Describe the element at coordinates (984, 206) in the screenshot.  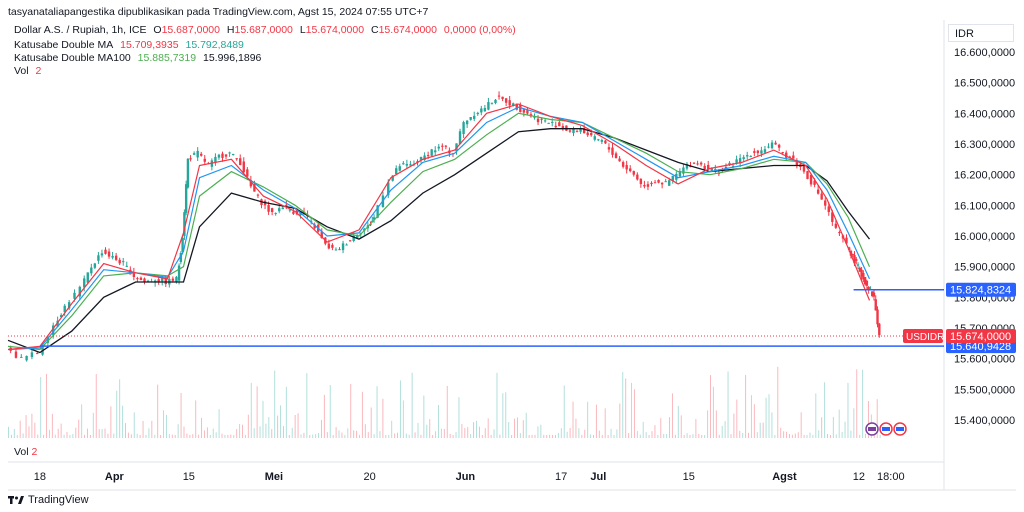
I see `y-tick-label: 16.100,0000` at that location.